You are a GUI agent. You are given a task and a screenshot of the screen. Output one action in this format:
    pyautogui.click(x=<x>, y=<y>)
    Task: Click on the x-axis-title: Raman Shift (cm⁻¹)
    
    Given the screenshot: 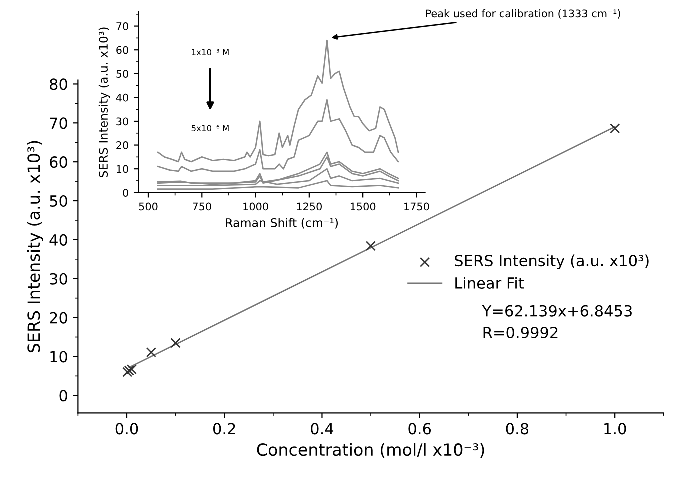 What is the action you would take?
    pyautogui.click(x=282, y=223)
    